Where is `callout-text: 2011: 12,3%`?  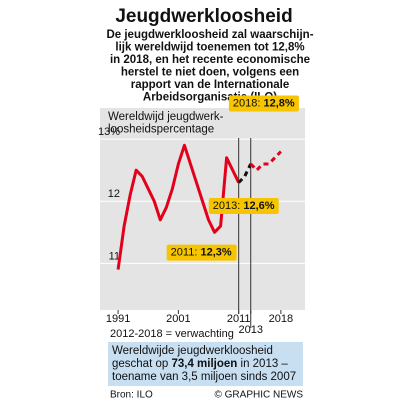 callout-text: 2011: 12,3% is located at coordinates (201, 252).